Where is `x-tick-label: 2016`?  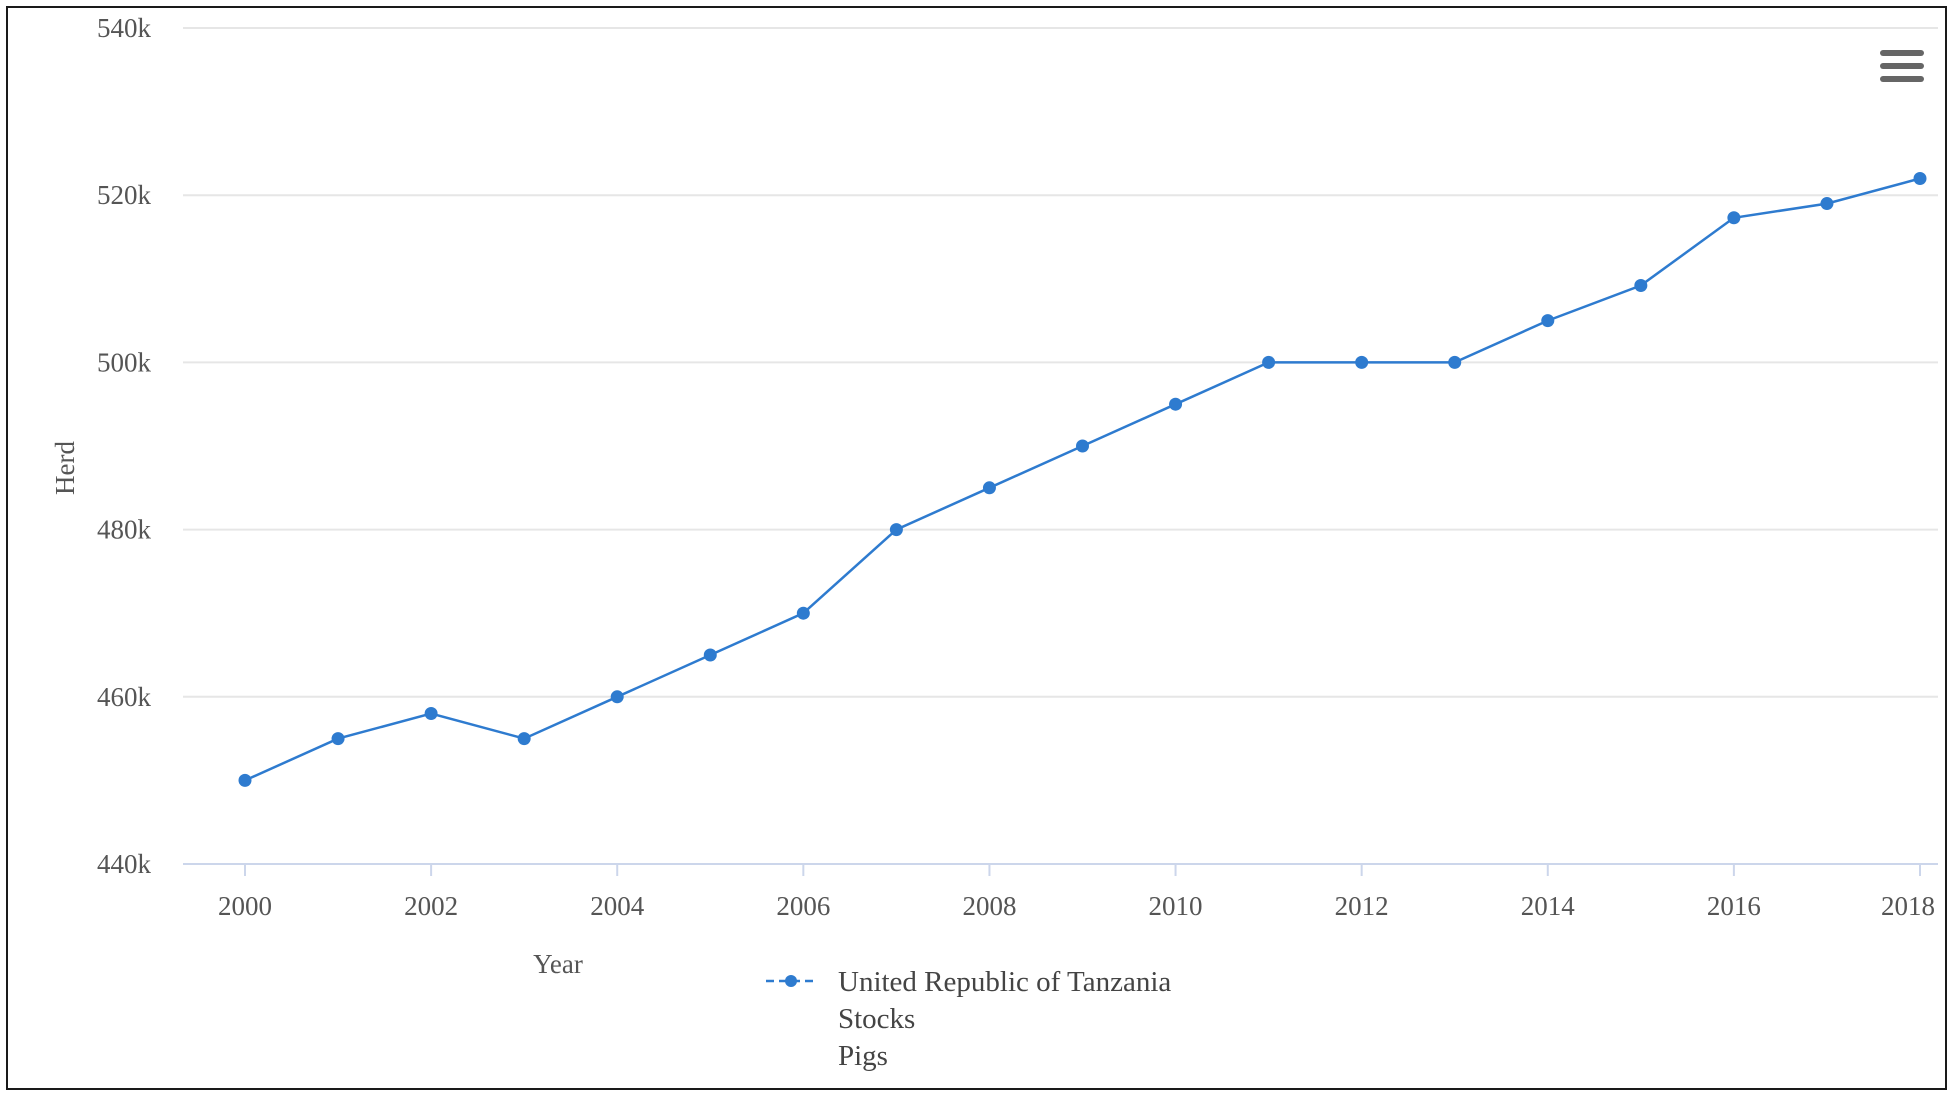
x-tick-label: 2016 is located at coordinates (1734, 906).